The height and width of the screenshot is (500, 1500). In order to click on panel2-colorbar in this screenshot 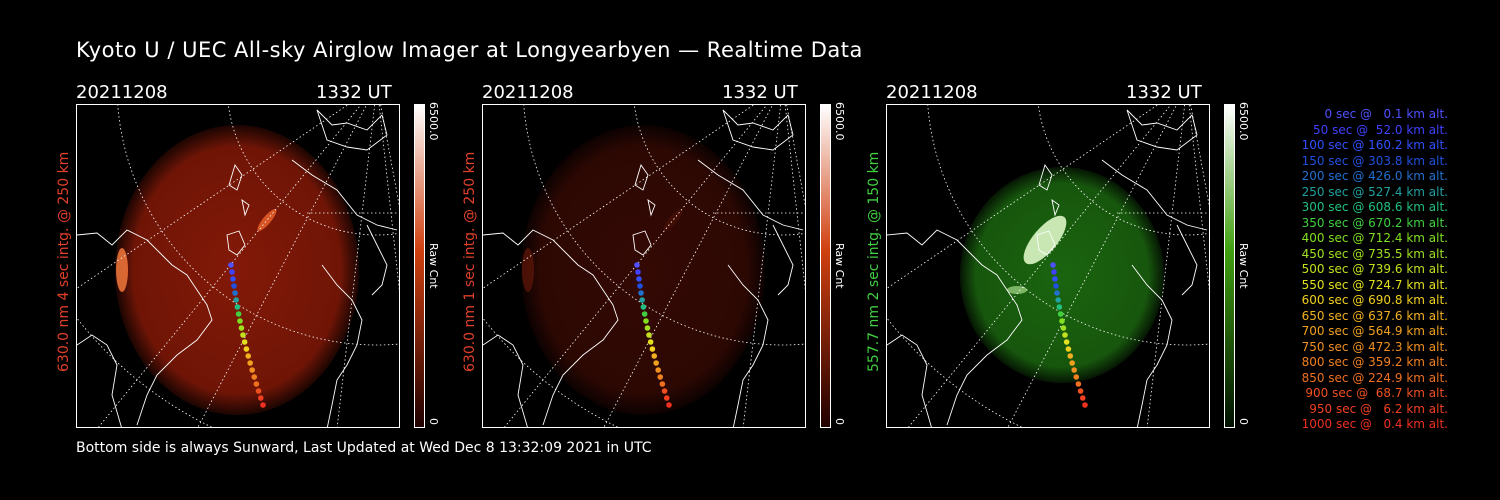, I will do `click(825, 266)`.